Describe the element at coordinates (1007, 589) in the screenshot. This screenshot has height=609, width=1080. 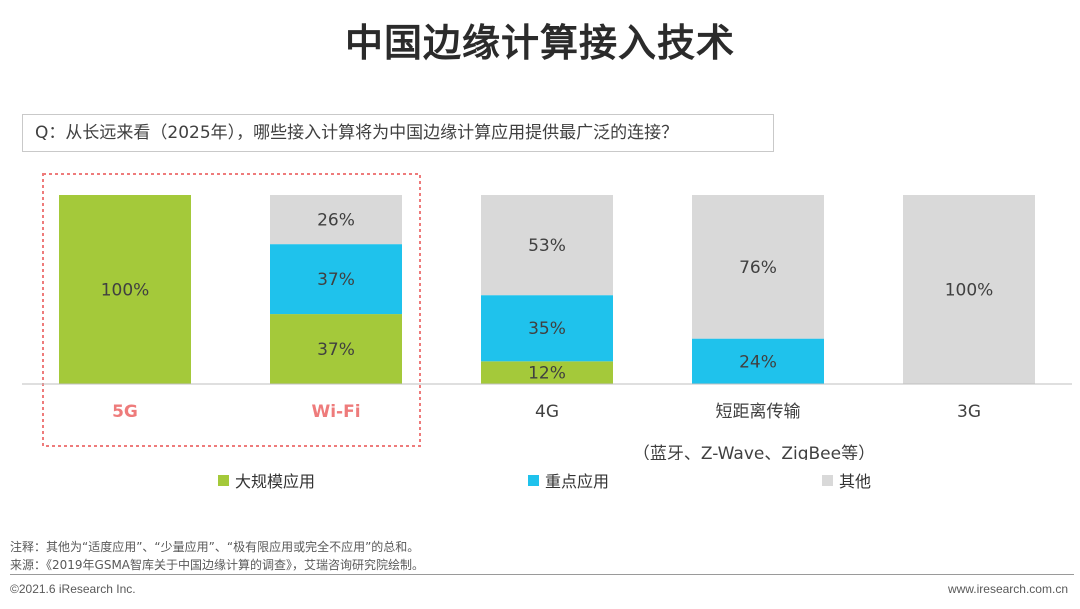
I see `footer-website-link: www.iresearch.com.cn` at that location.